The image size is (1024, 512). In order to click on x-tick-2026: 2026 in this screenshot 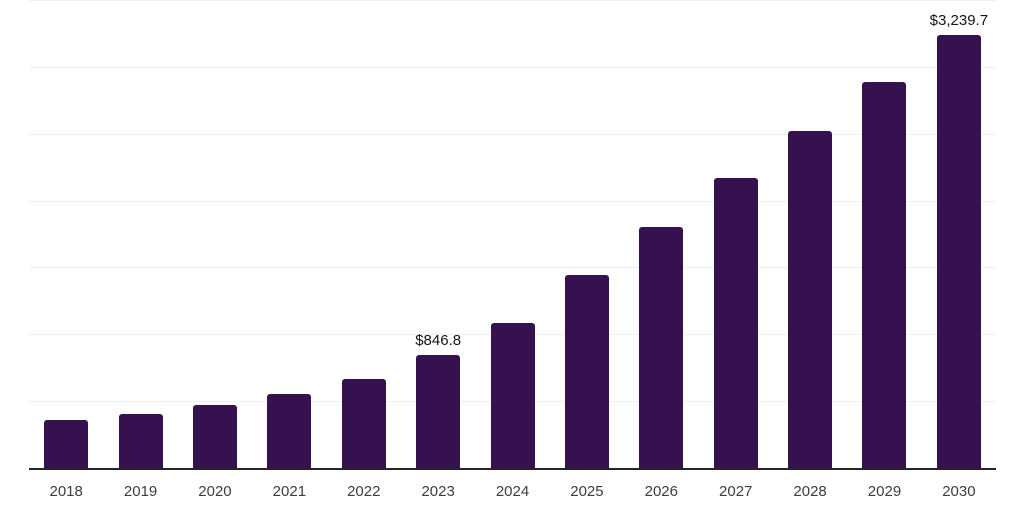, I will do `click(661, 491)`.